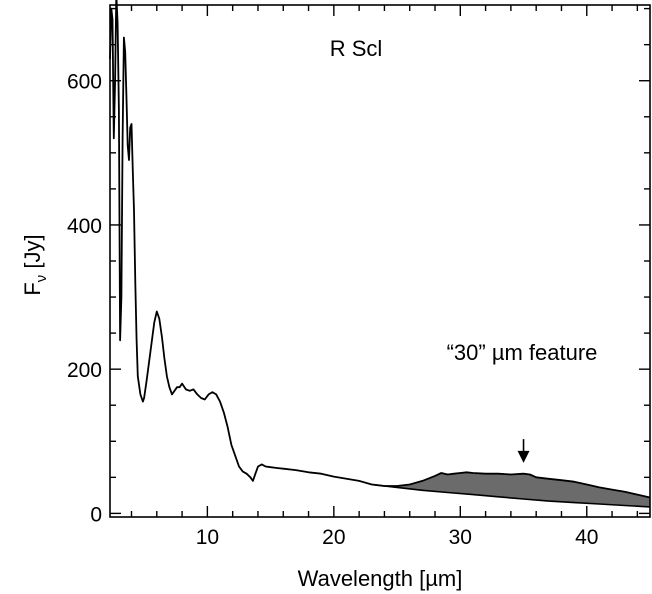  Describe the element at coordinates (41, 279) in the screenshot. I see `y-axis-title-sub: ν` at that location.